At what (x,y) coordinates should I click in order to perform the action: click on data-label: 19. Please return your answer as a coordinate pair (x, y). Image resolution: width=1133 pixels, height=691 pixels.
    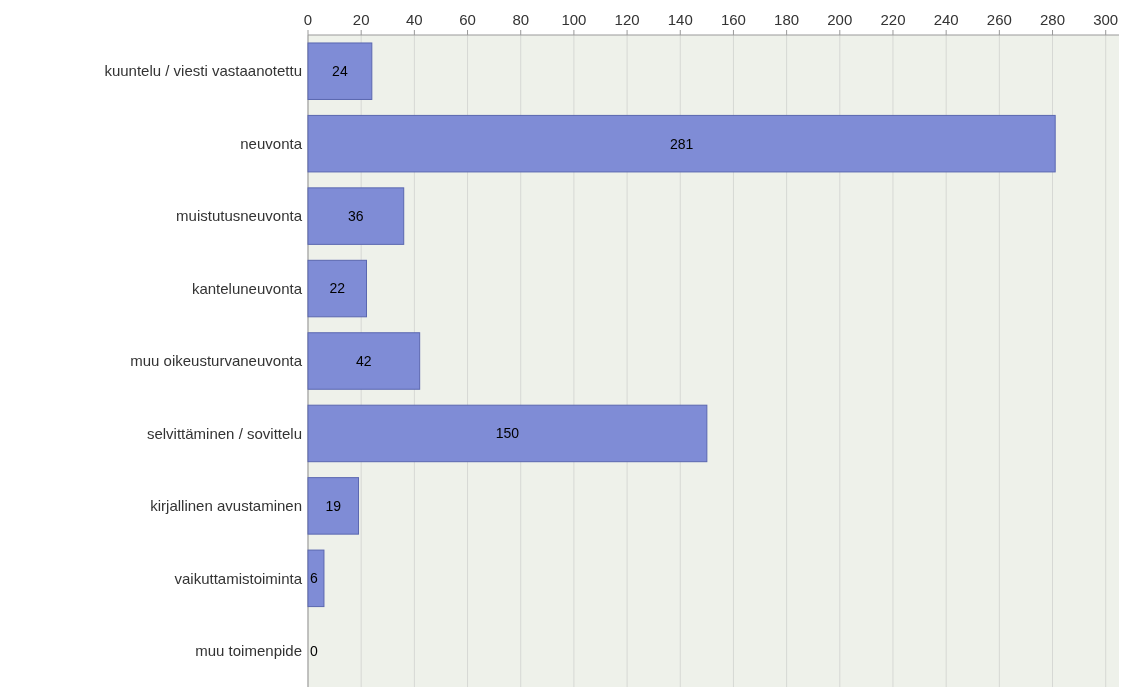
    Looking at the image, I should click on (333, 505).